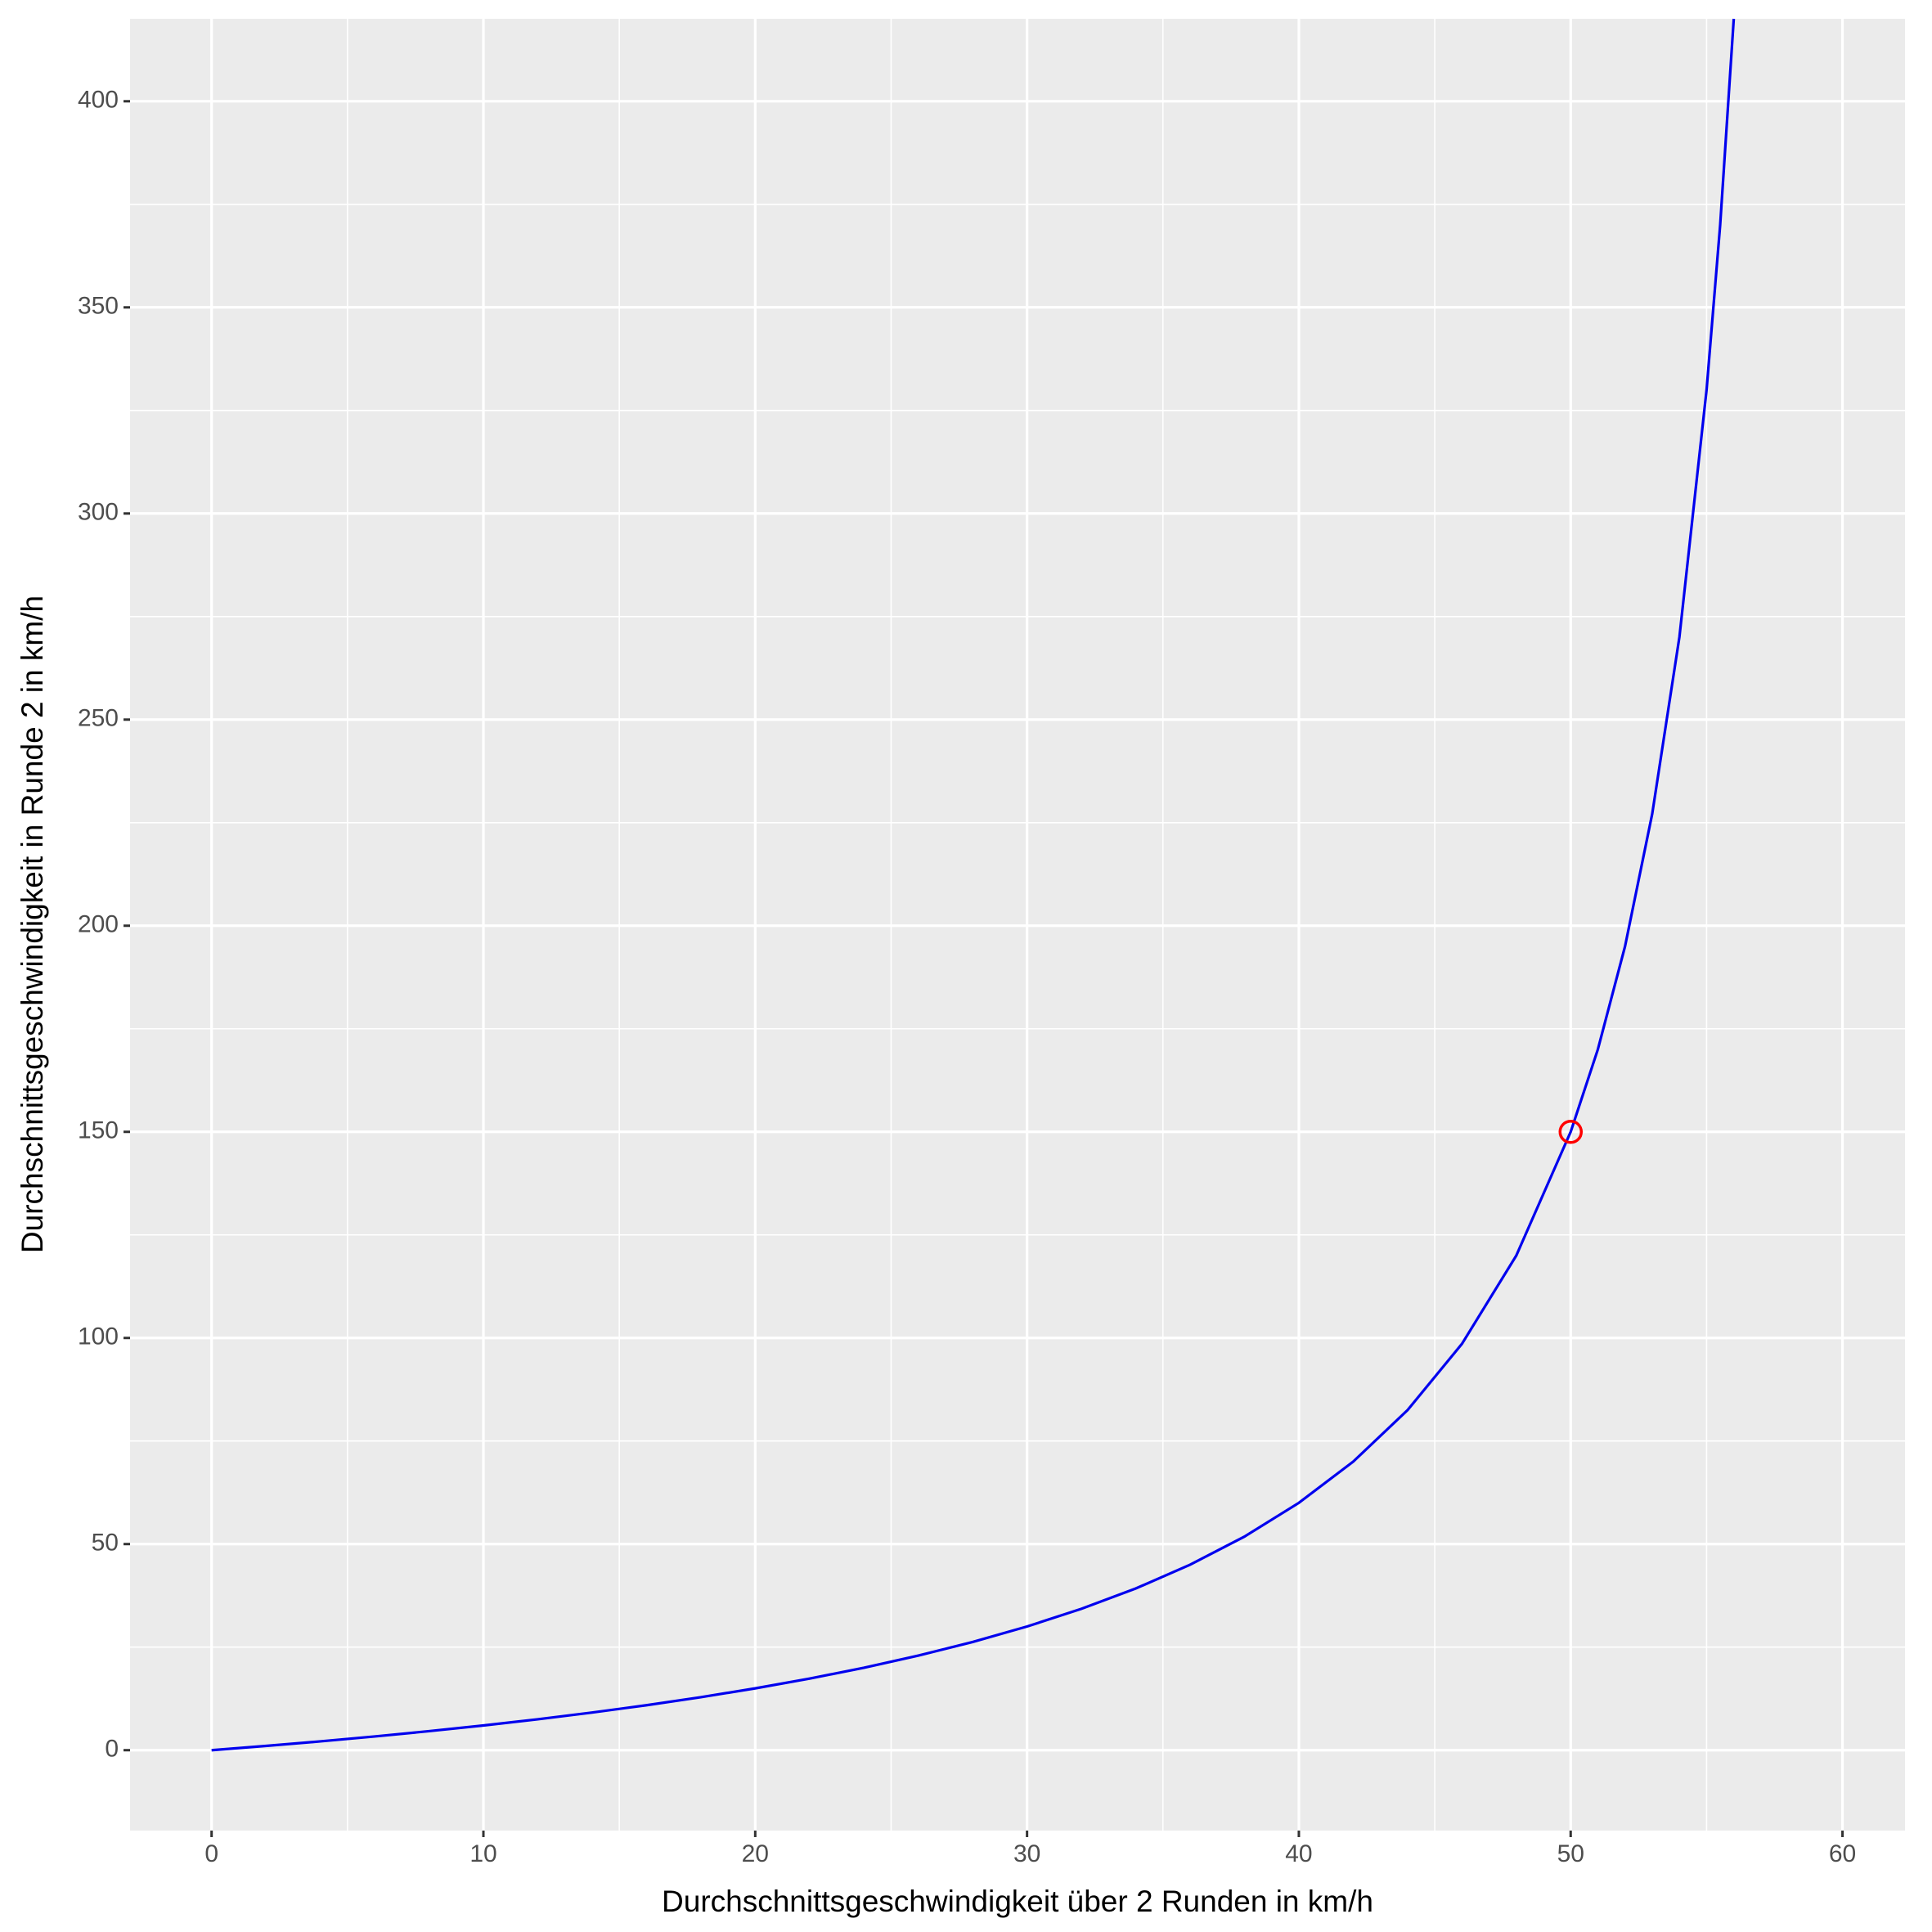 This screenshot has height=1932, width=1932. I want to click on y-tick-label: 400, so click(99, 100).